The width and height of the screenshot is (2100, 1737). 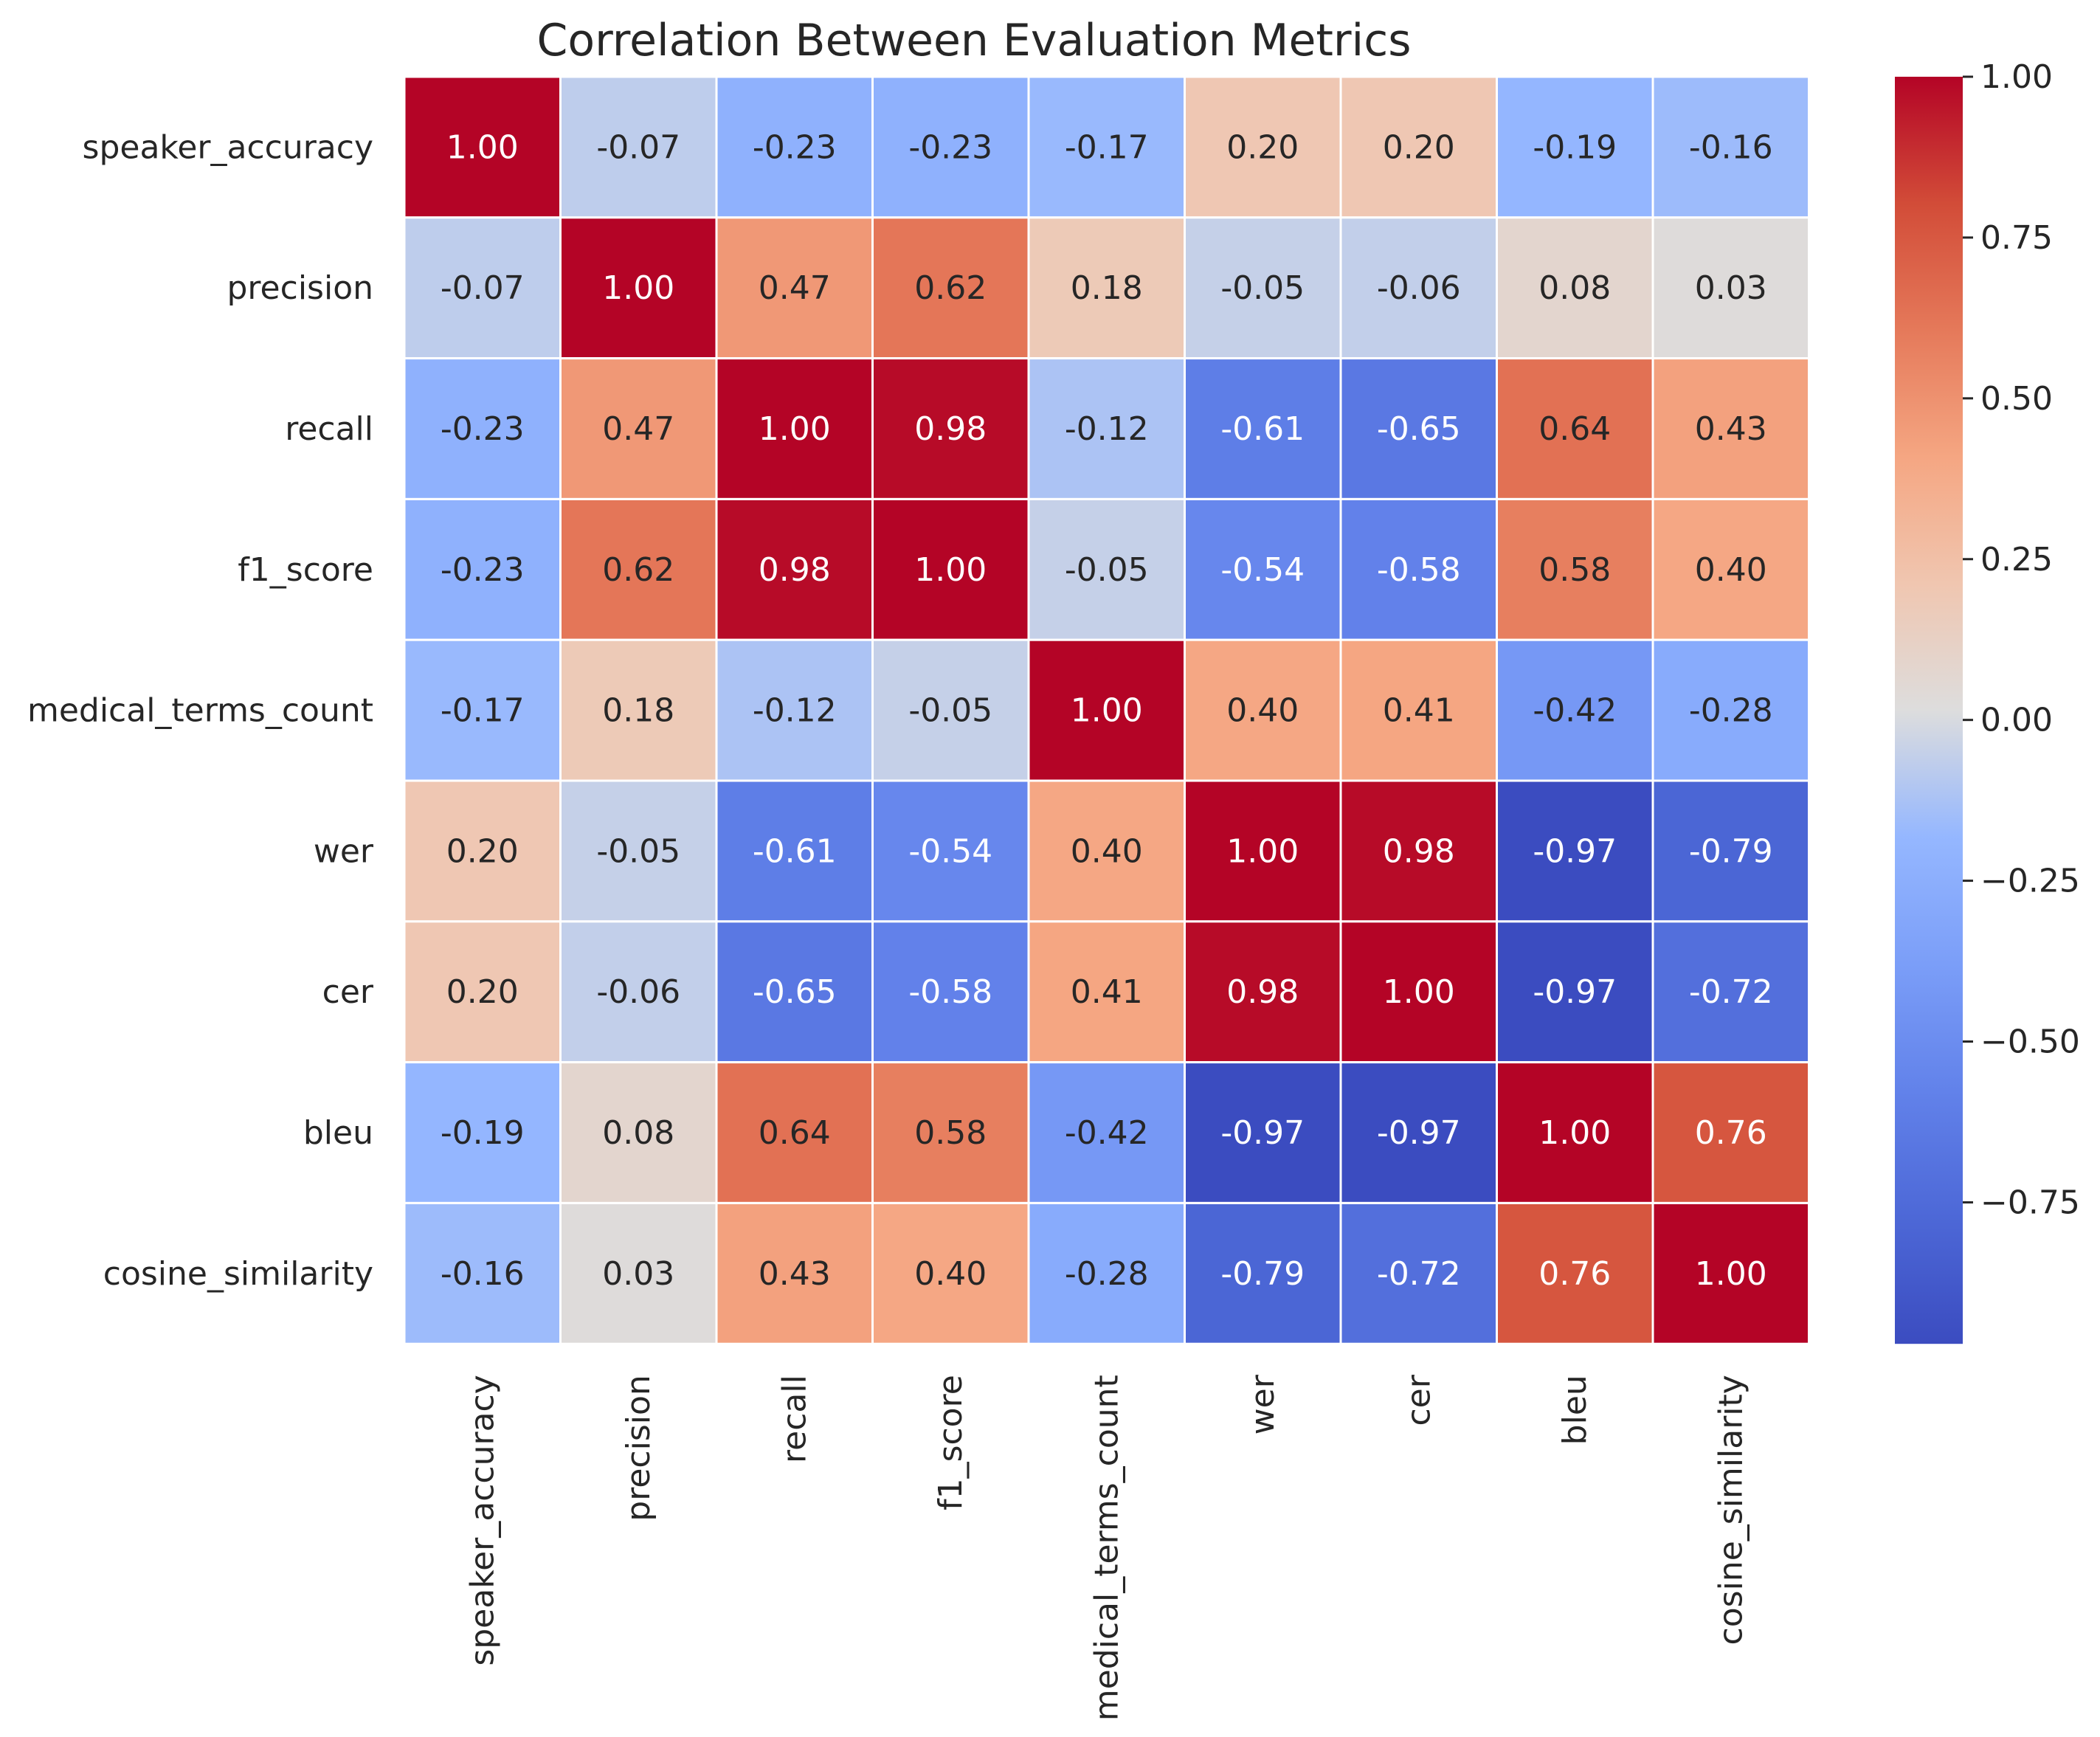 What do you see at coordinates (2030, 881) in the screenshot?
I see `colorbar-tick-label: −0.25` at bounding box center [2030, 881].